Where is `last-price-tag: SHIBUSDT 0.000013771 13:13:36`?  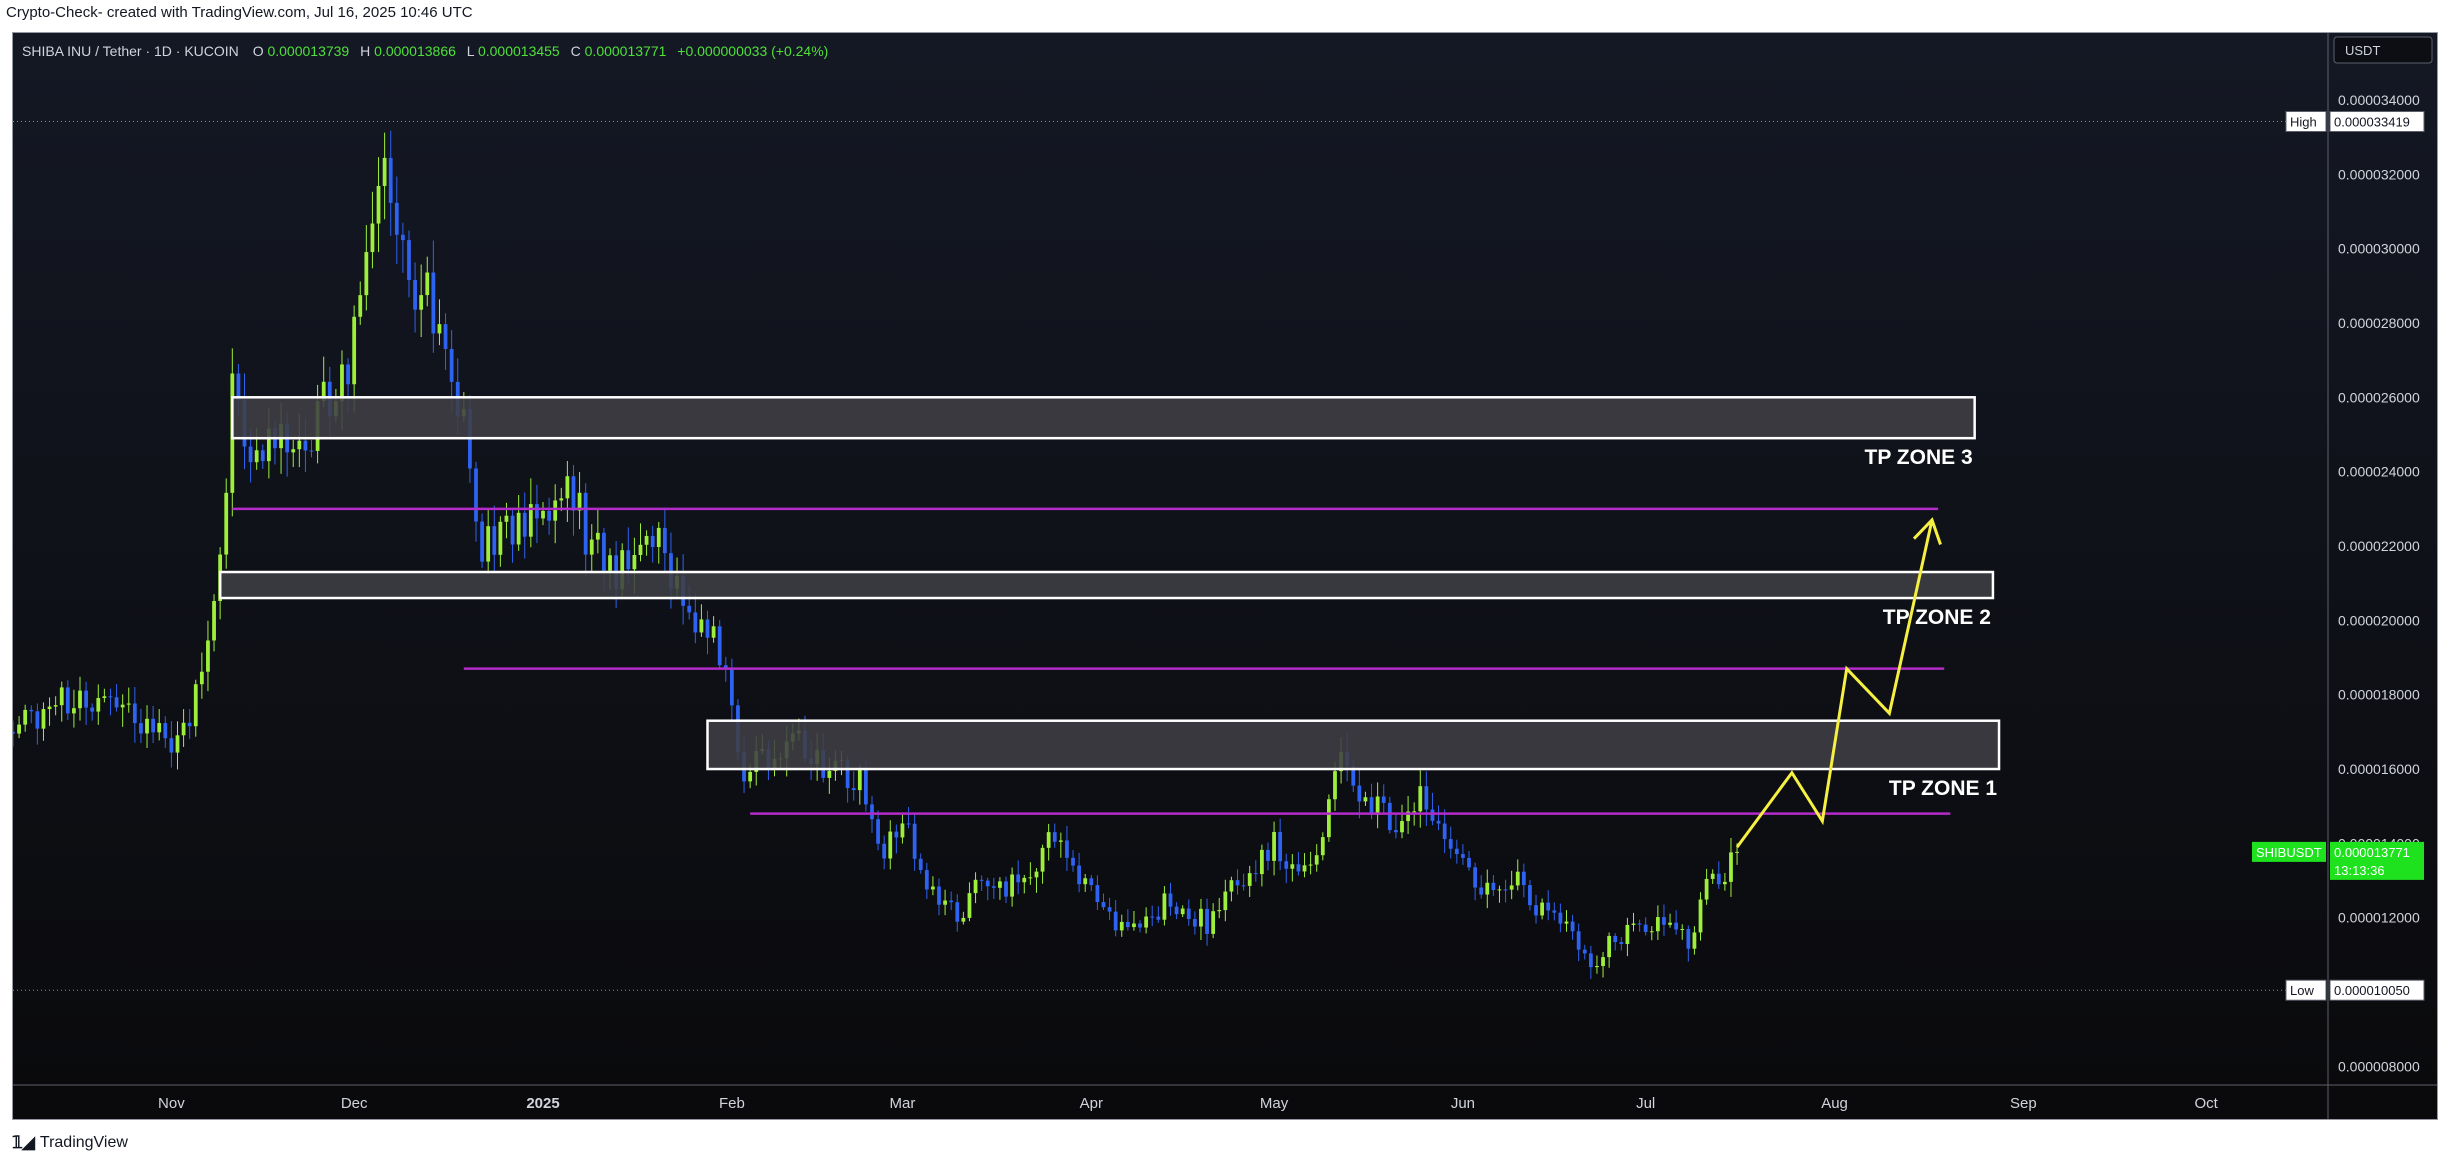 last-price-tag: SHIBUSDT 0.000013771 13:13:36 is located at coordinates (2338, 860).